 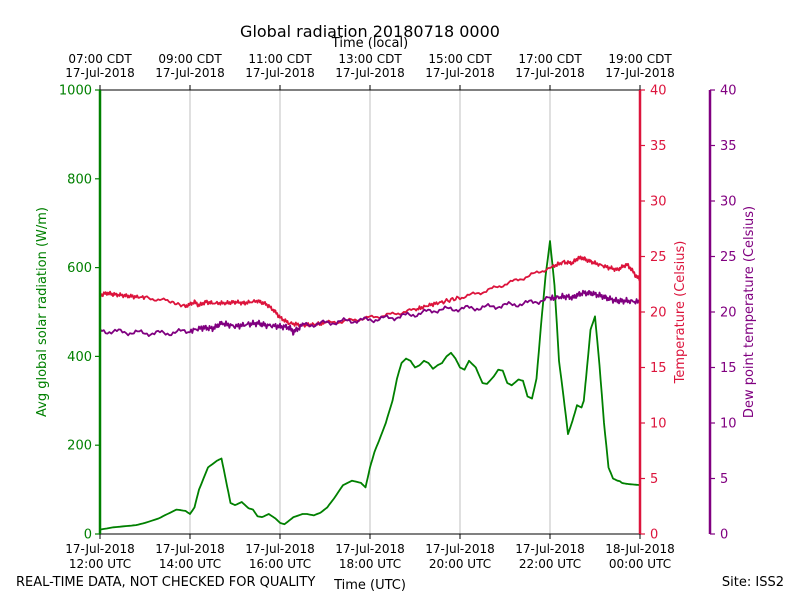 What do you see at coordinates (79, 268) in the screenshot?
I see `left-tick-label: 600` at bounding box center [79, 268].